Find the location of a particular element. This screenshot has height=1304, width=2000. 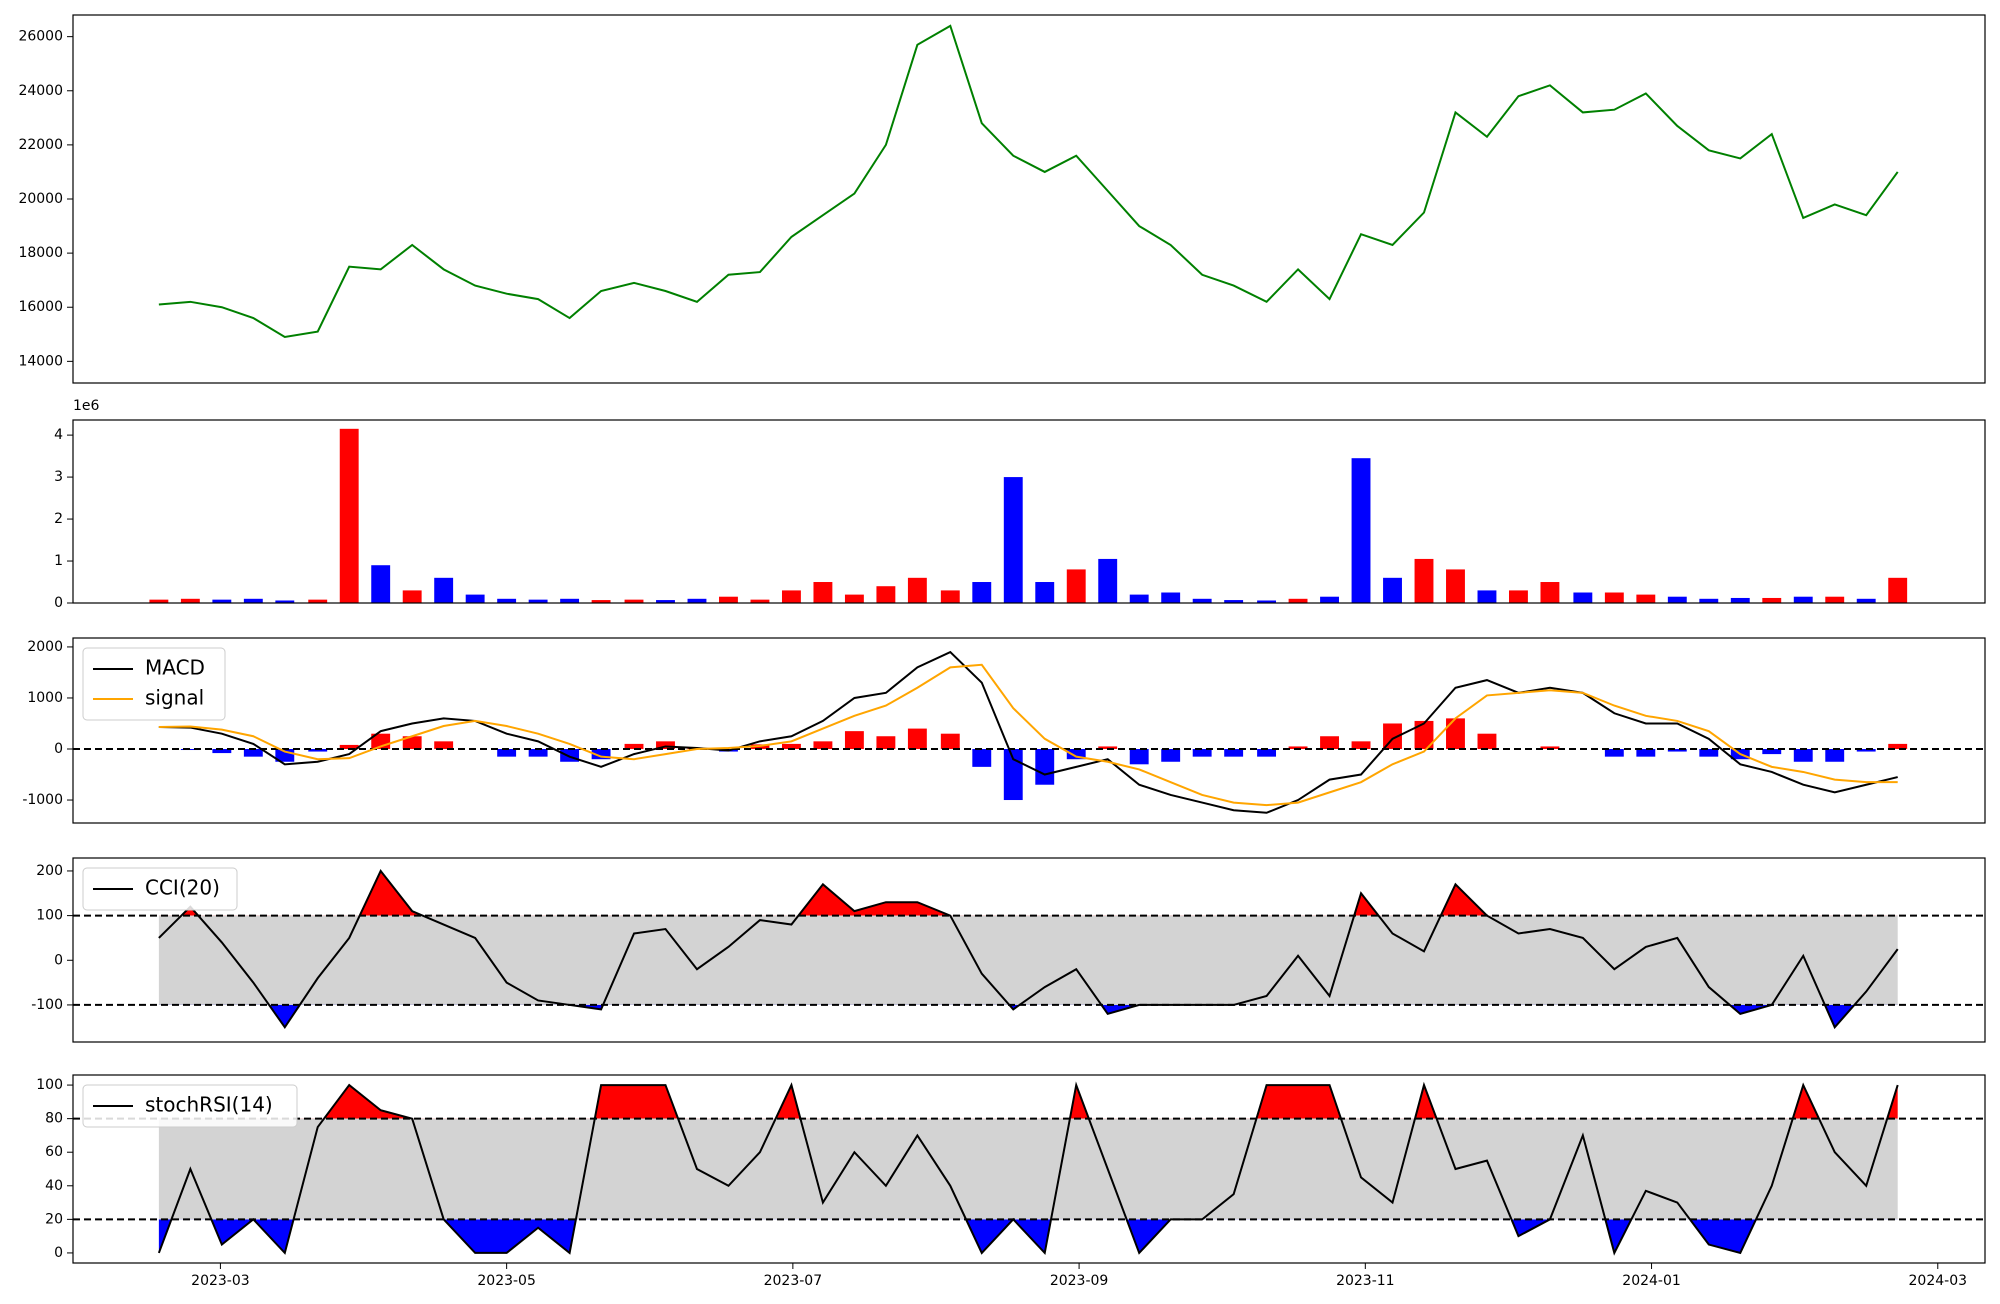

panel: -100 0 100 200 CCI(20) is located at coordinates (1008, 950).